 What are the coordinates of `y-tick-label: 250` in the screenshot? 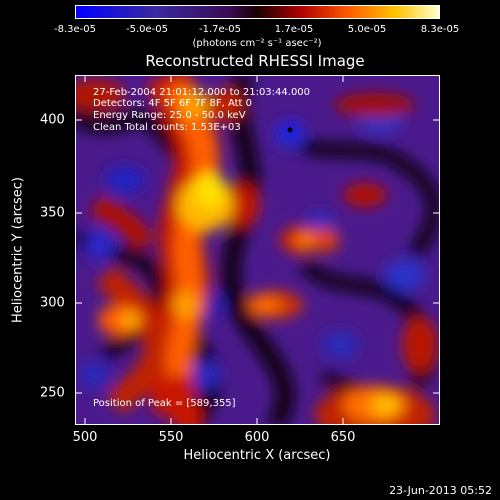 It's located at (52, 393).